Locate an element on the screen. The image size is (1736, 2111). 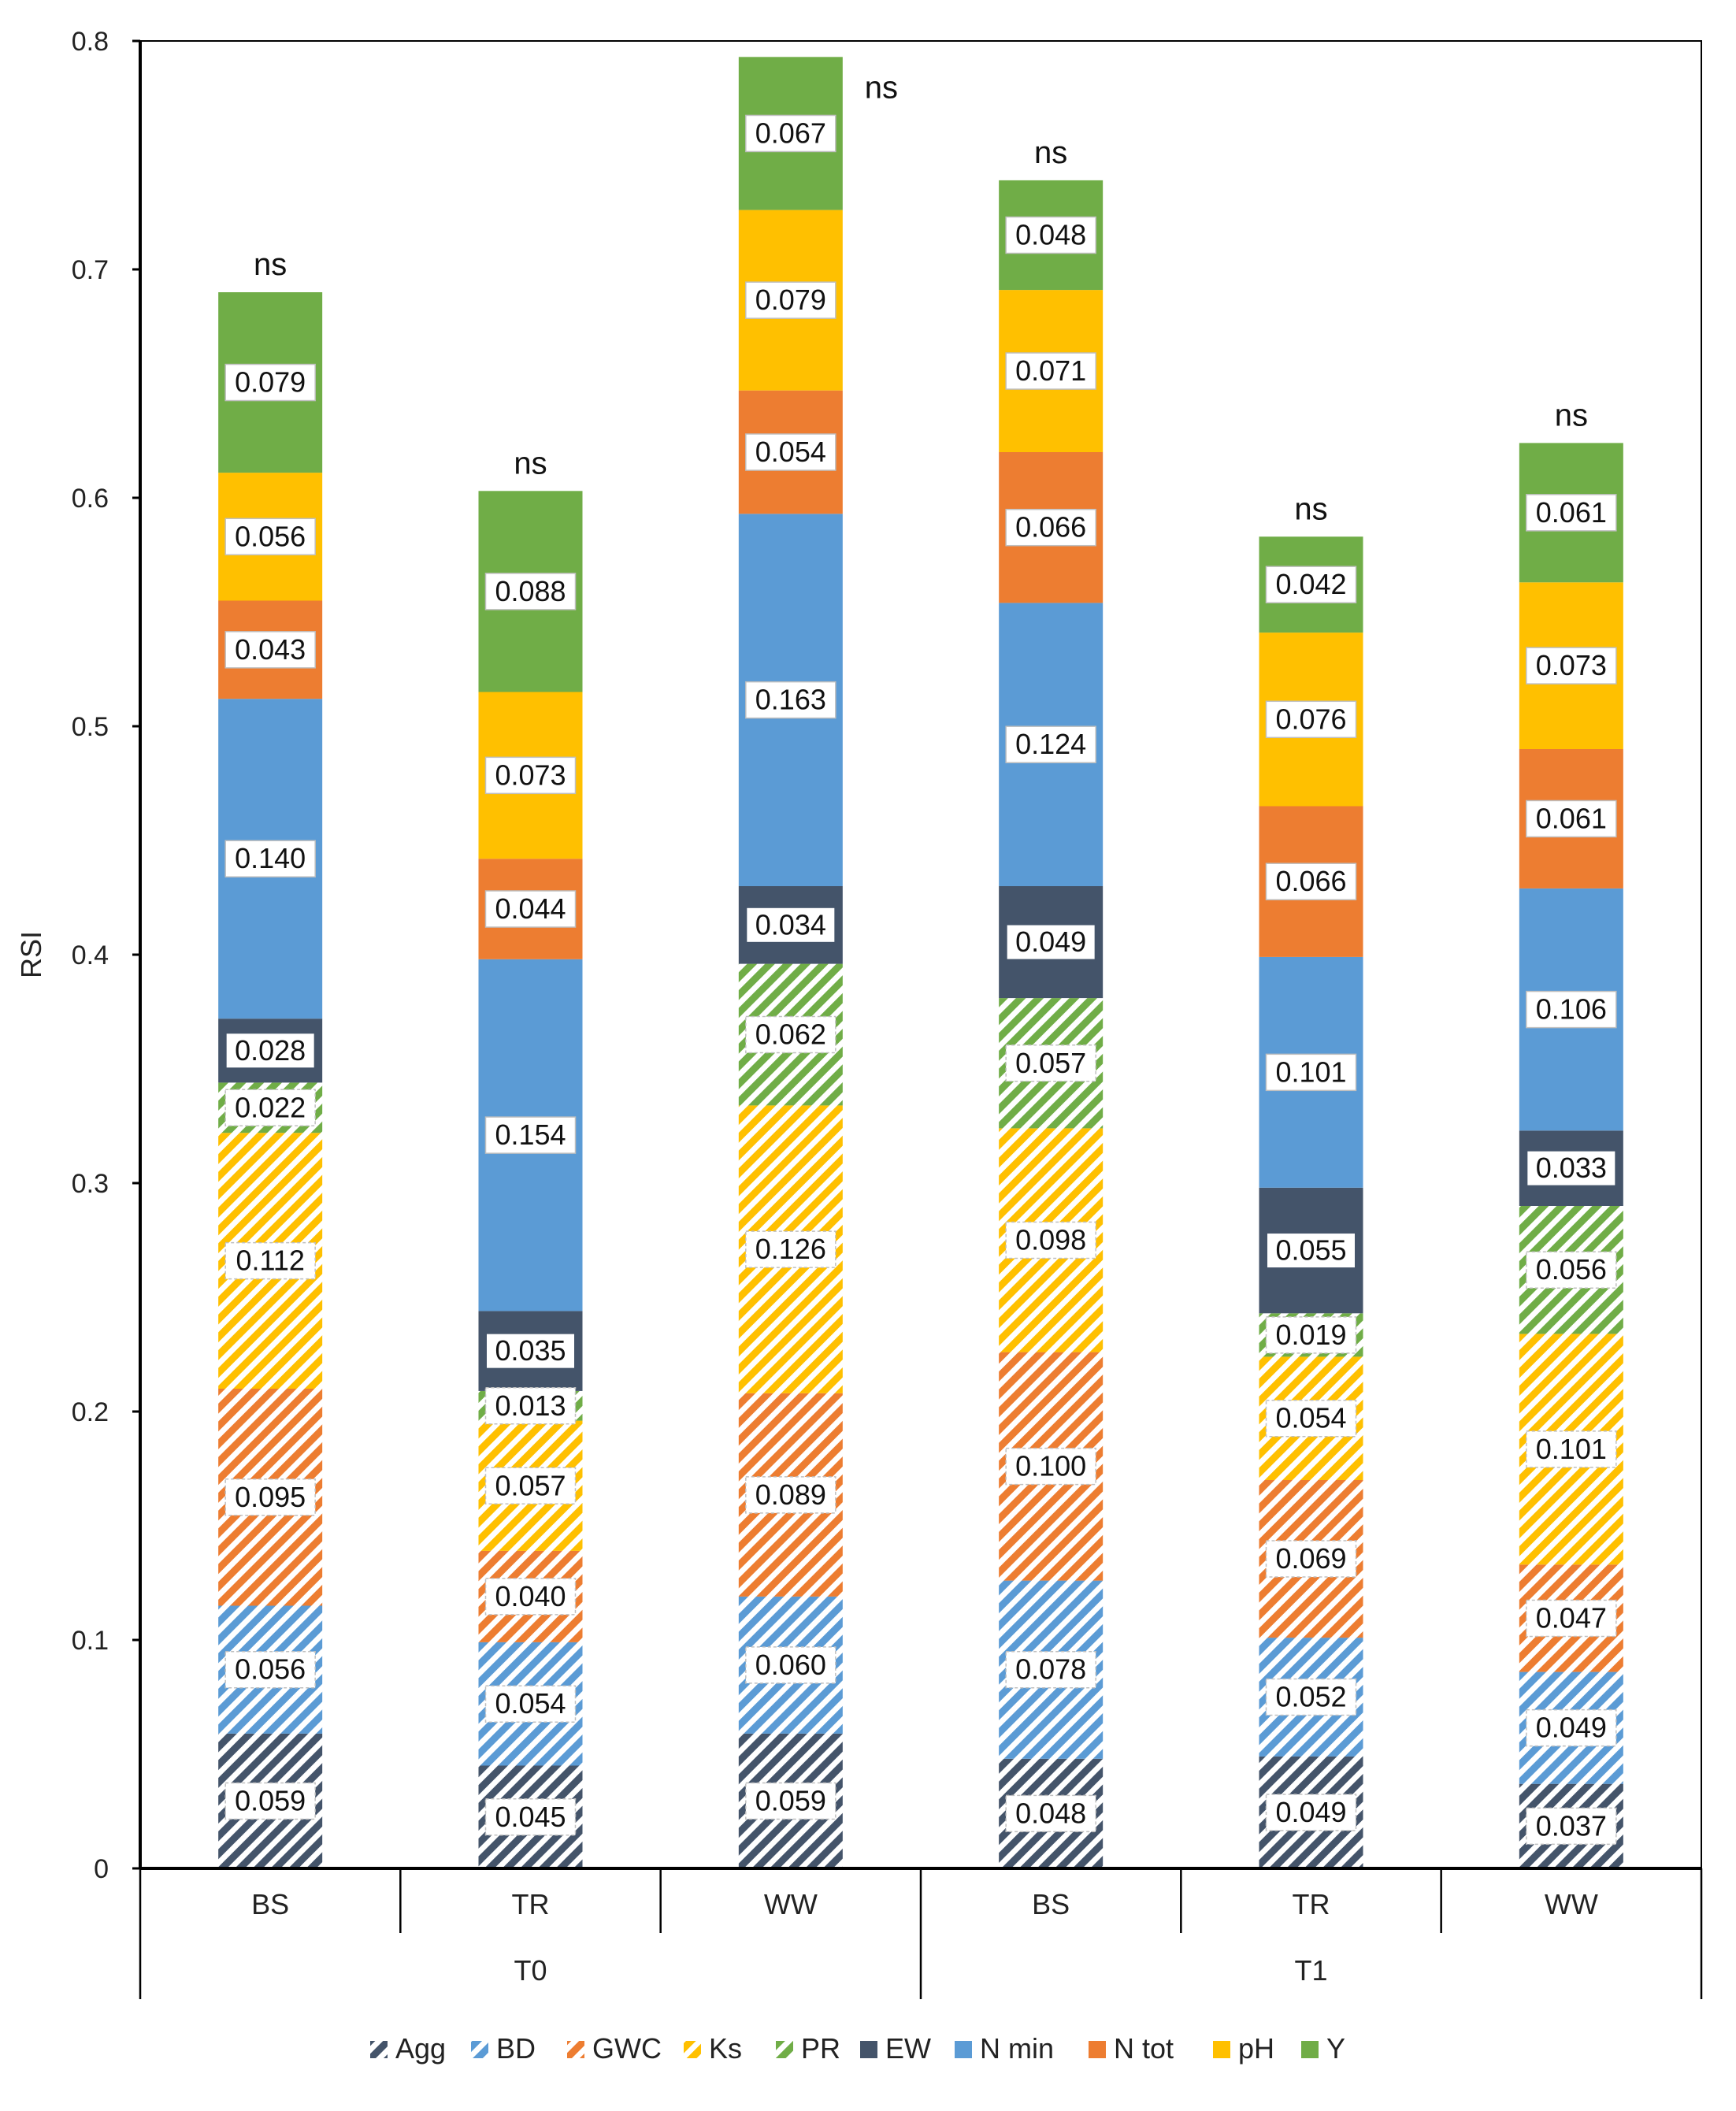
value-label-pr-6: 0.056 is located at coordinates (1571, 1269).